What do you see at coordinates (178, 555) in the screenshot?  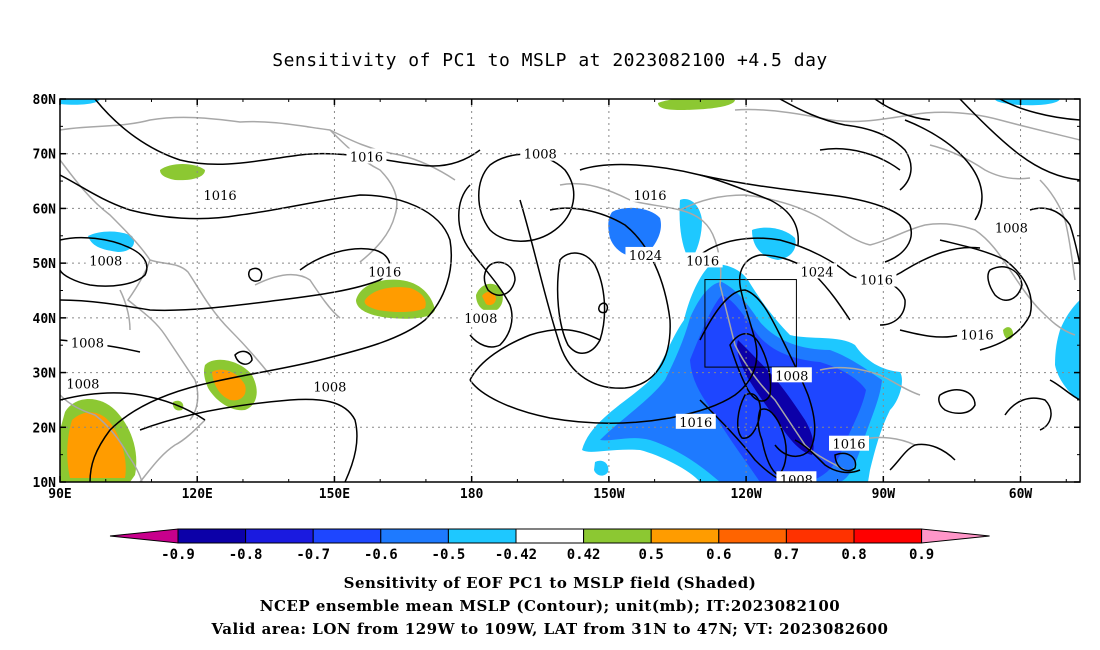 I see `colorbar-label: -0.9` at bounding box center [178, 555].